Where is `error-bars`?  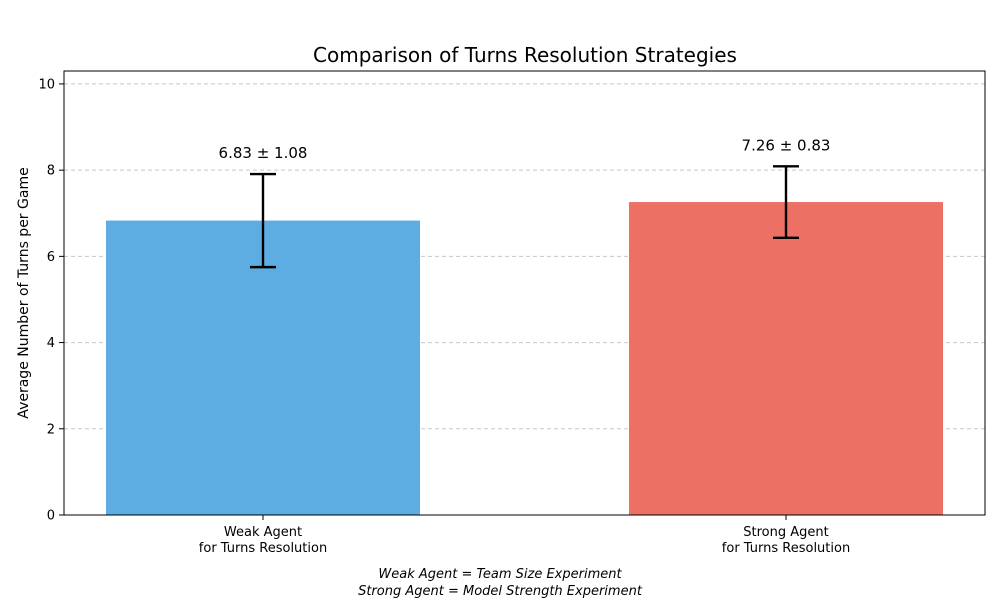
error-bars is located at coordinates (524, 217).